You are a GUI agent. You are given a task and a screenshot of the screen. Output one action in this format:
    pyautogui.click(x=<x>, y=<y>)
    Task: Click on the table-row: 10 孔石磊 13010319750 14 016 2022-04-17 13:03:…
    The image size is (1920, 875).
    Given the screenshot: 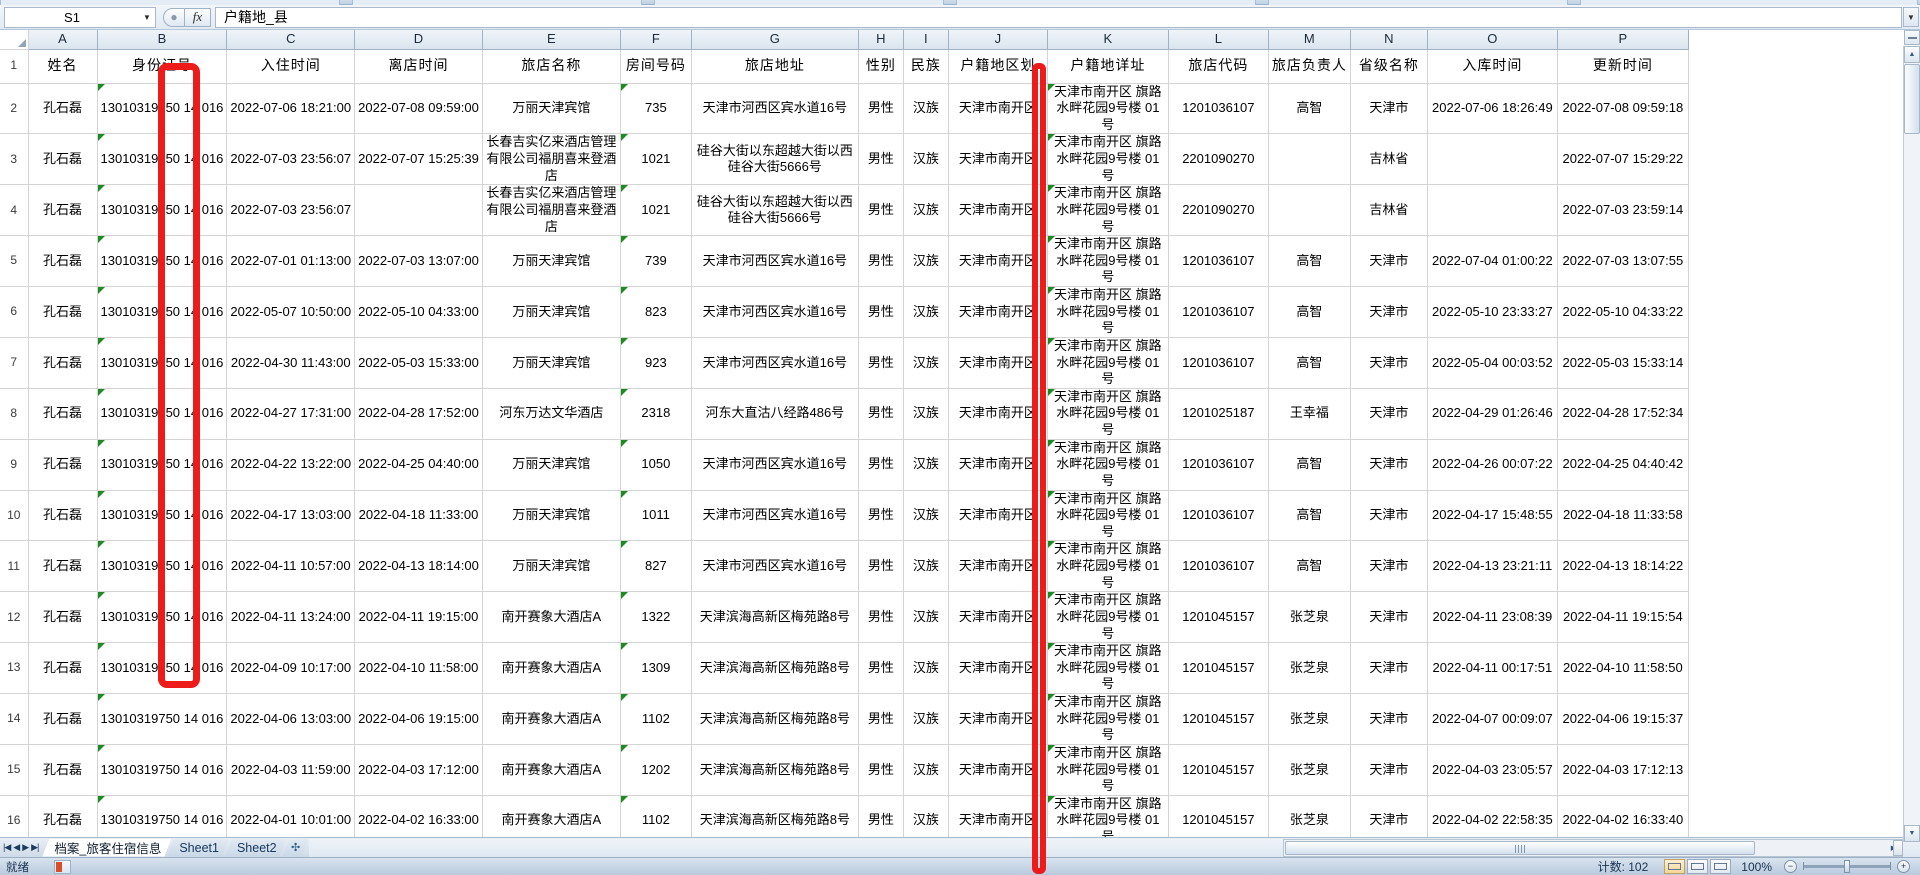 What is the action you would take?
    pyautogui.click(x=844, y=516)
    